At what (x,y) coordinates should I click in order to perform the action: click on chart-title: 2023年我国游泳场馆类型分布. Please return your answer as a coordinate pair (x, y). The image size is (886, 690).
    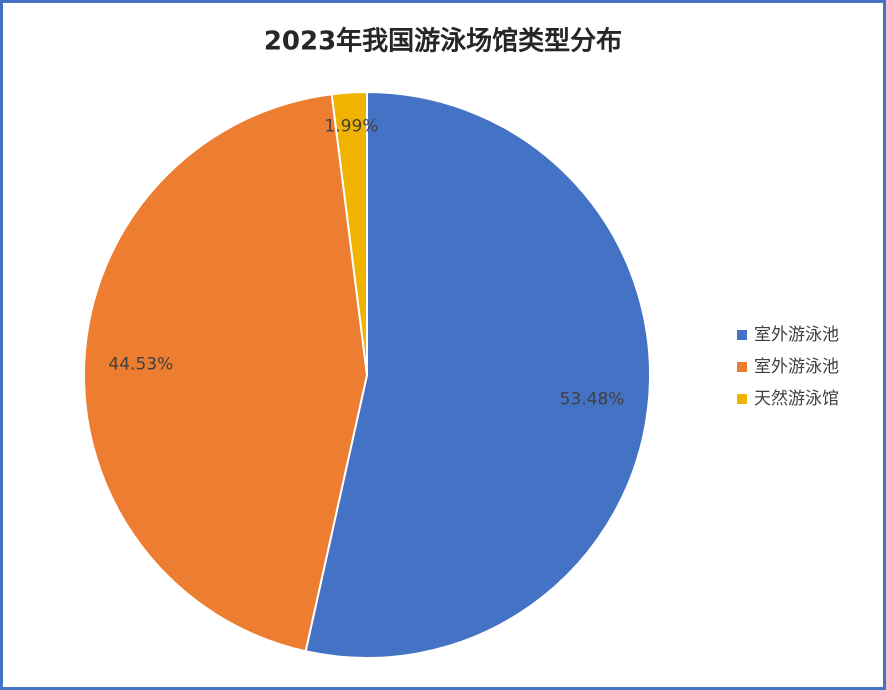
    Looking at the image, I should click on (443, 41).